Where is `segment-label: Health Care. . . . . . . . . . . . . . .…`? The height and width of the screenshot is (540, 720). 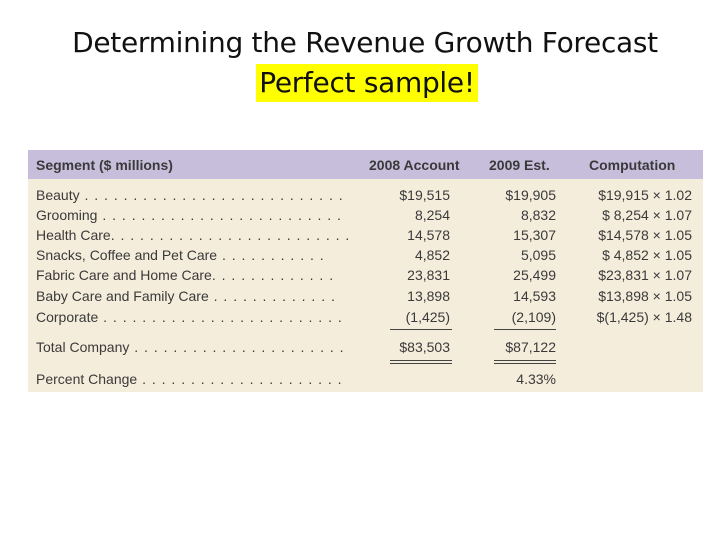 segment-label: Health Care. . . . . . . . . . . . . . .… is located at coordinates (192, 235).